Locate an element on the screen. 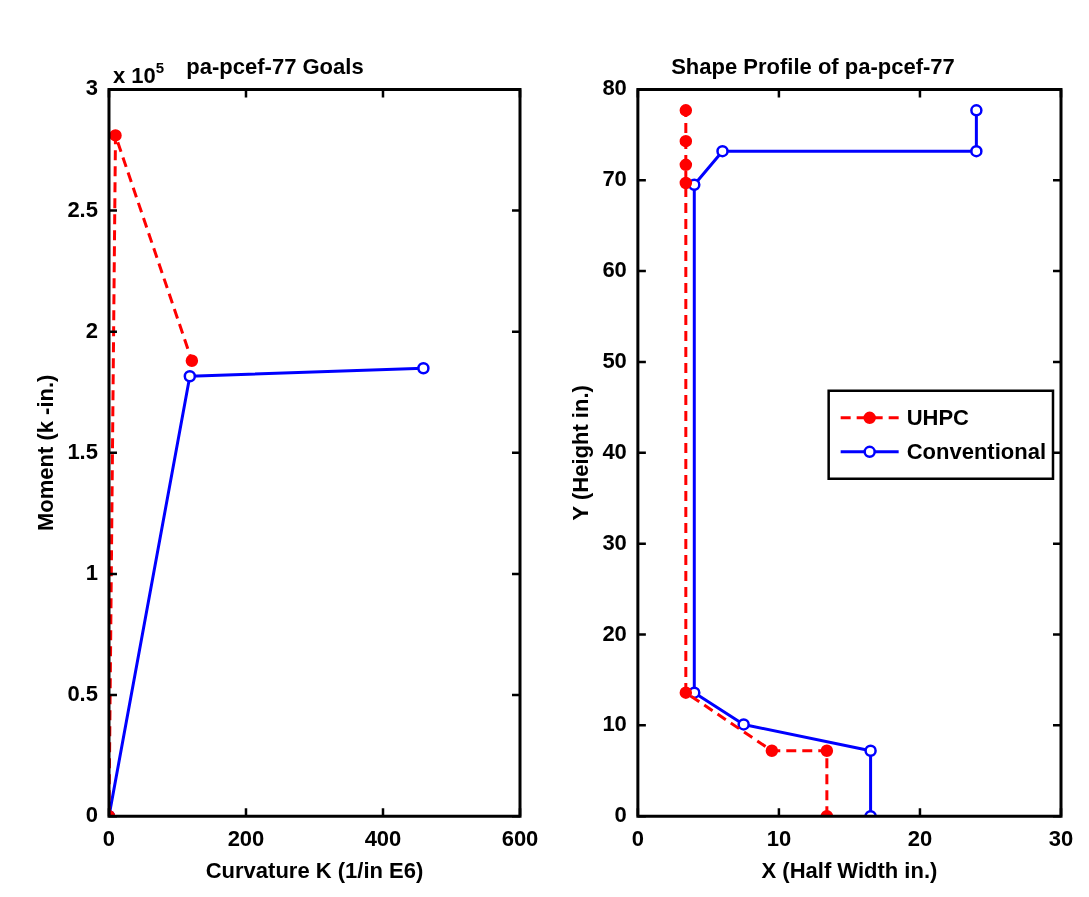 The image size is (1089, 897). y-tick-label: 80 is located at coordinates (614, 88).